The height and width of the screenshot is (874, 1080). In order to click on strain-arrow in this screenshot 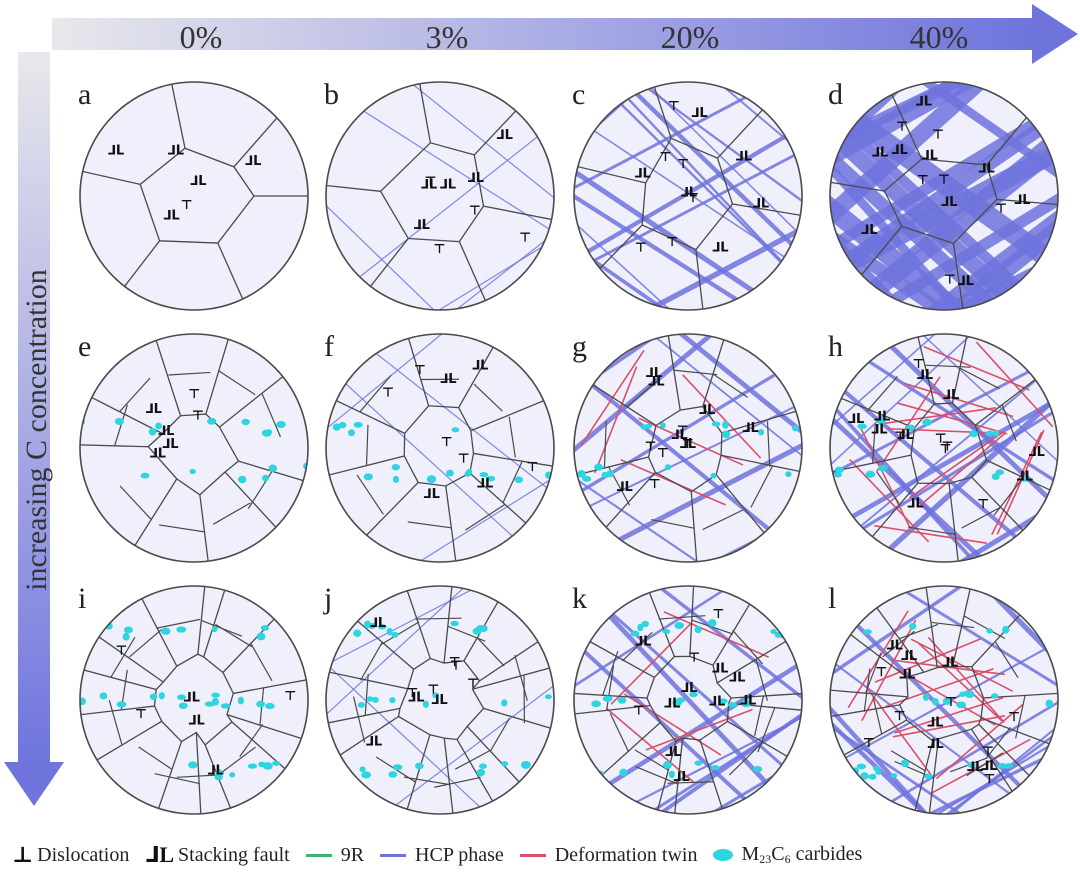, I will do `click(565, 34)`.